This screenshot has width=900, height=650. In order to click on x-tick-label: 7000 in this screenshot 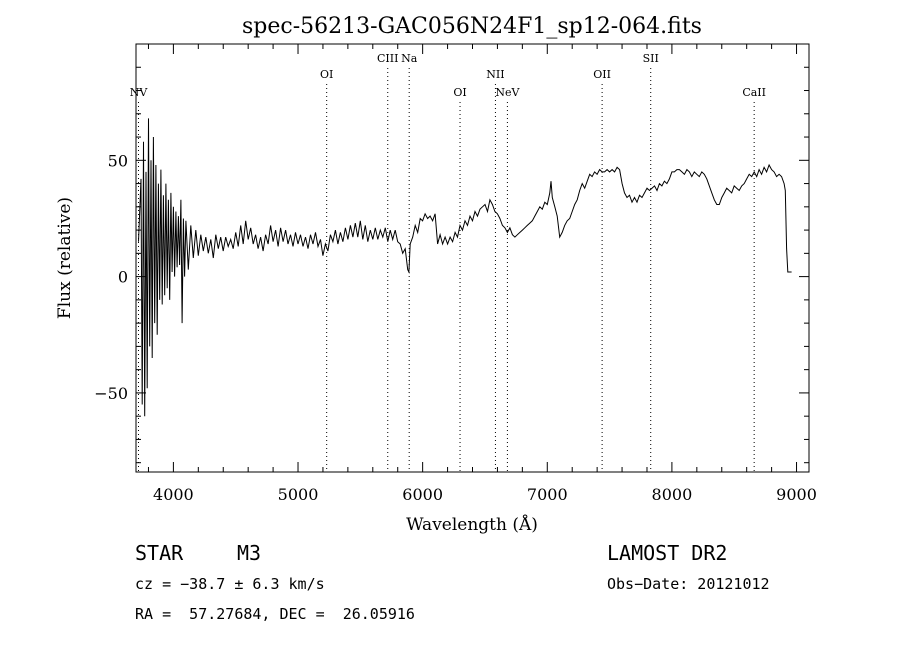, I will do `click(547, 494)`.